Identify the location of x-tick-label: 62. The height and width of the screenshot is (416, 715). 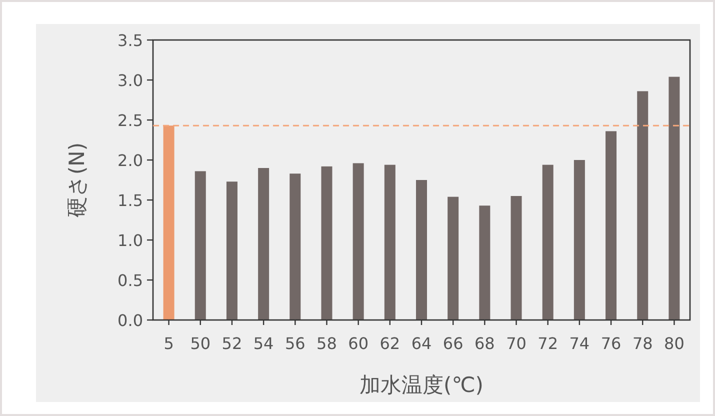
(390, 343).